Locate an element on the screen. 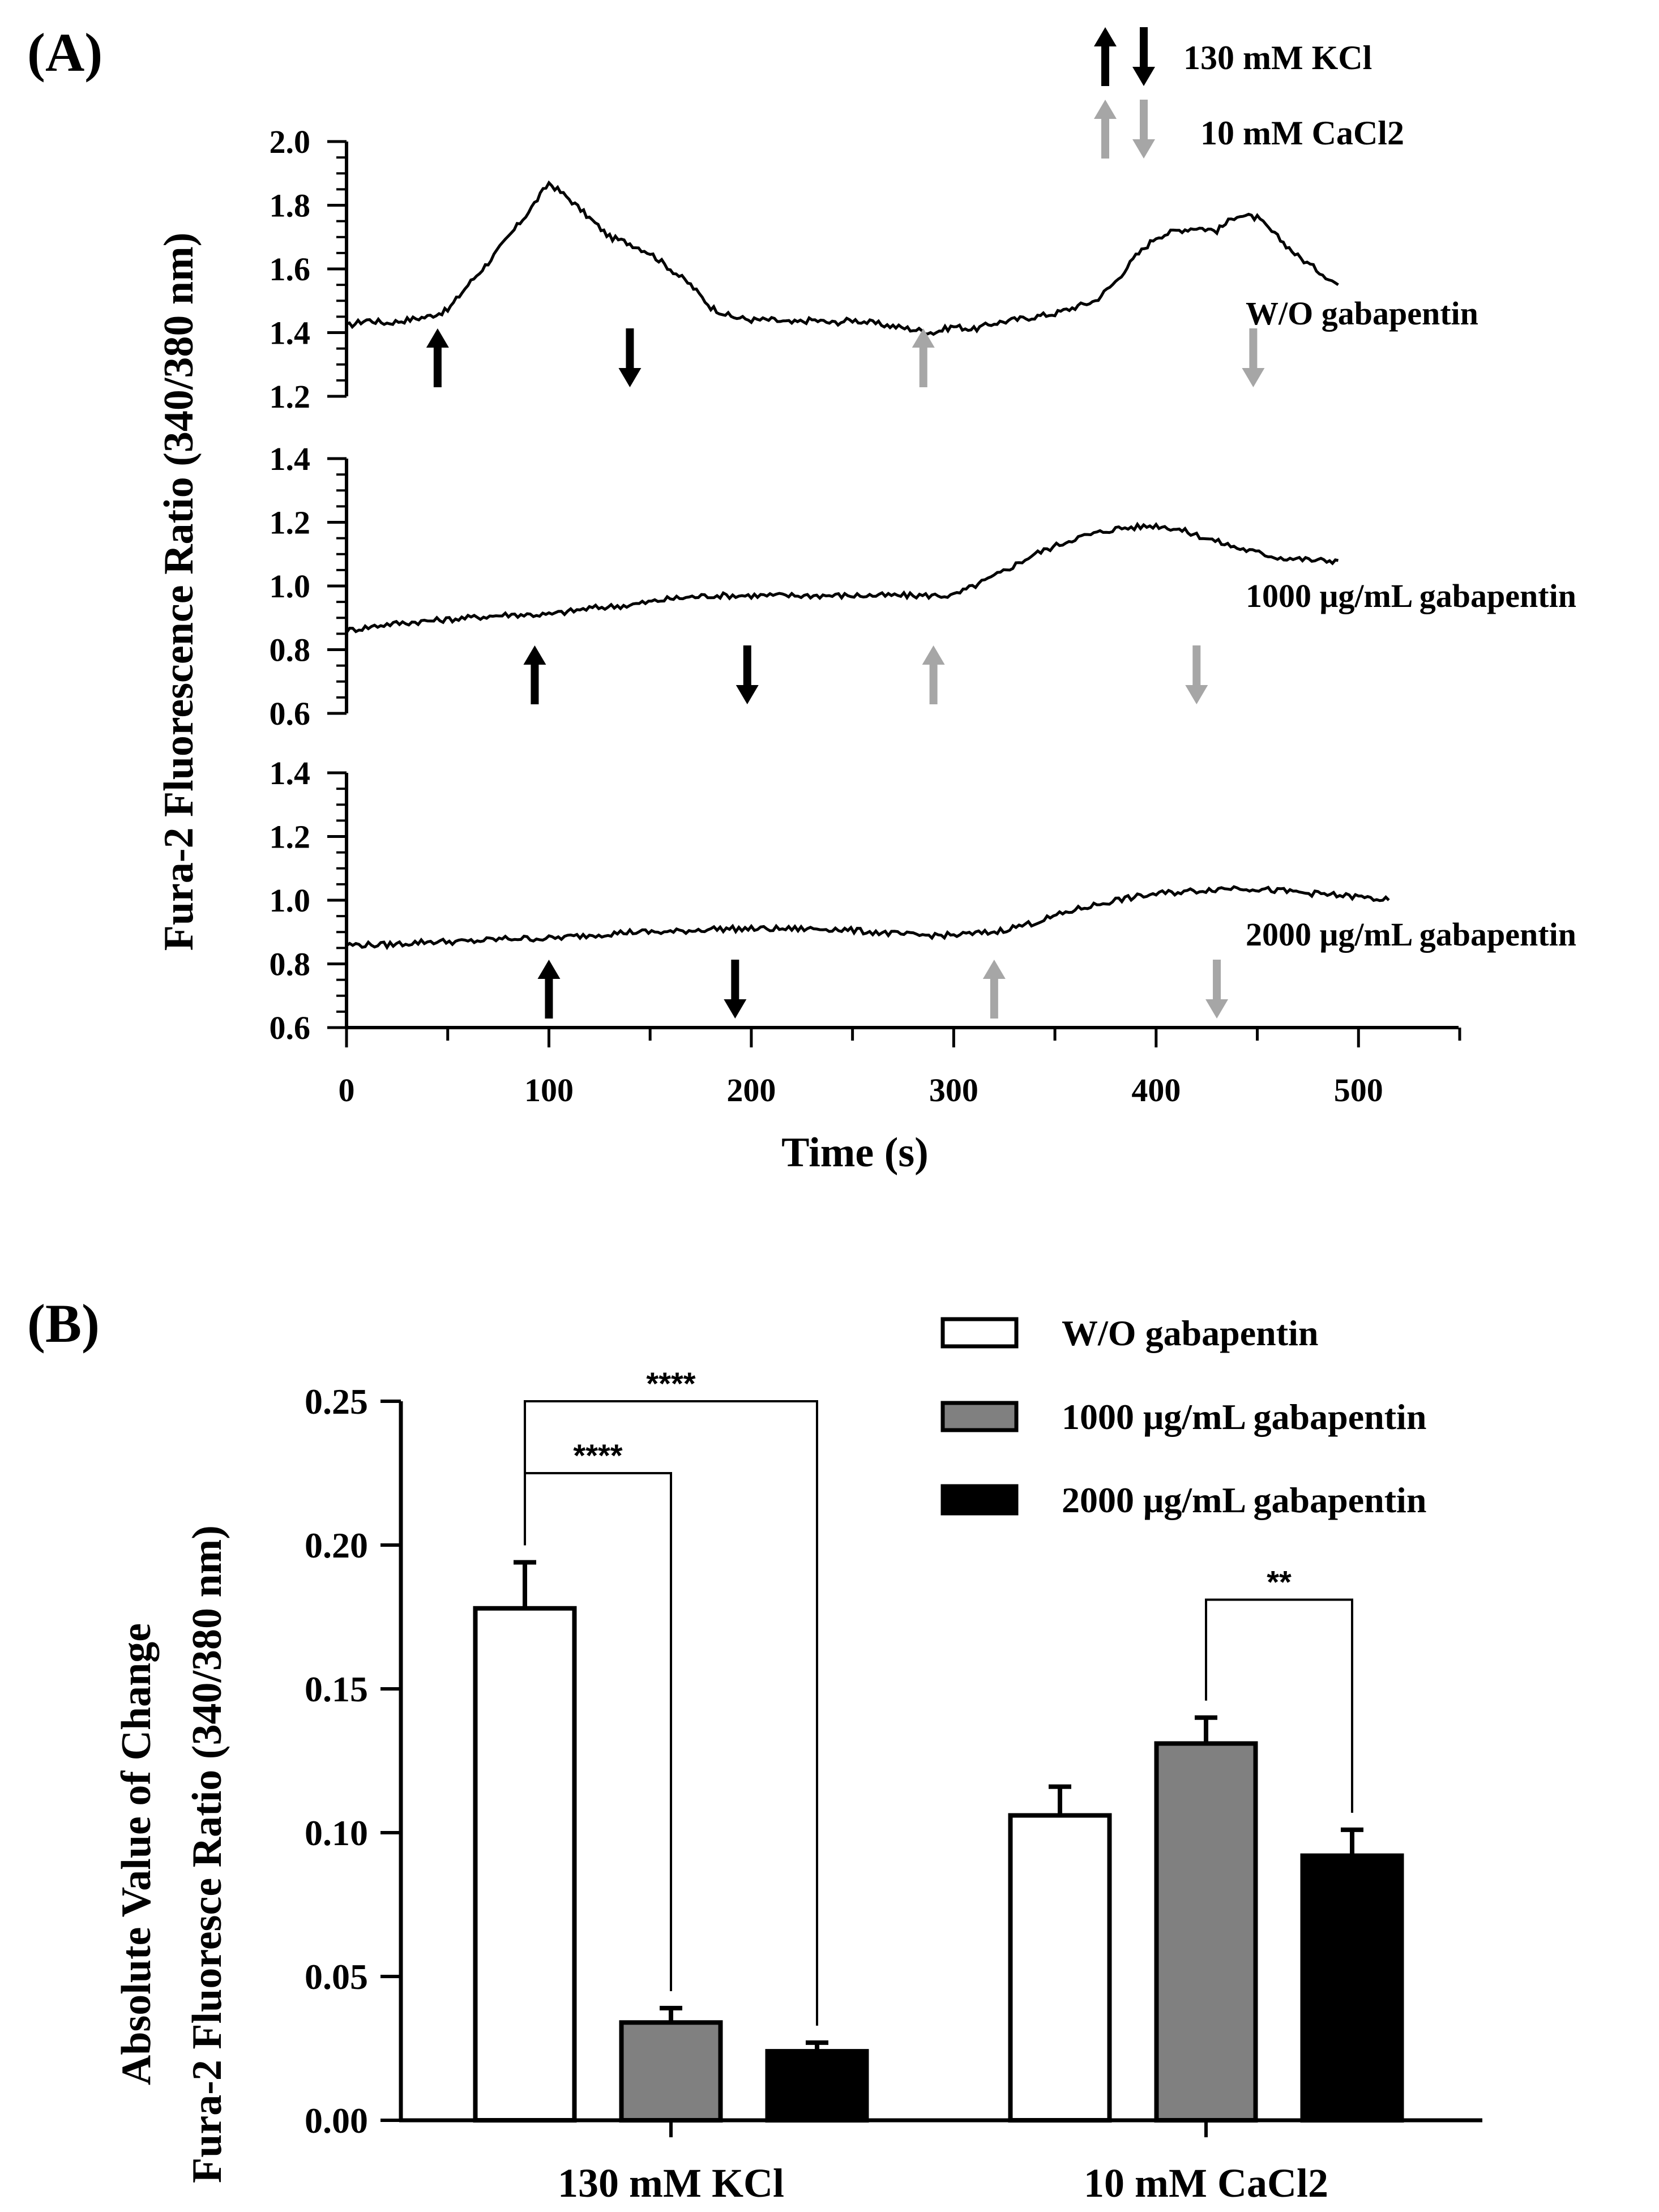  y-tick-label: 0.10 is located at coordinates (336, 1833).